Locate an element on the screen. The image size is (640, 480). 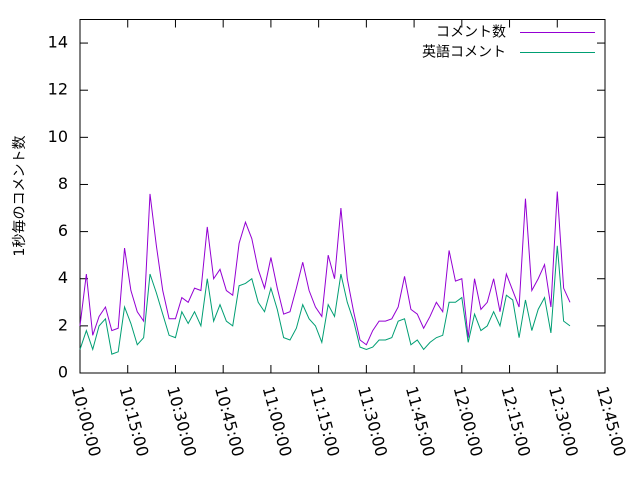
x-tick-label: 12:30:00 is located at coordinates (563, 421).